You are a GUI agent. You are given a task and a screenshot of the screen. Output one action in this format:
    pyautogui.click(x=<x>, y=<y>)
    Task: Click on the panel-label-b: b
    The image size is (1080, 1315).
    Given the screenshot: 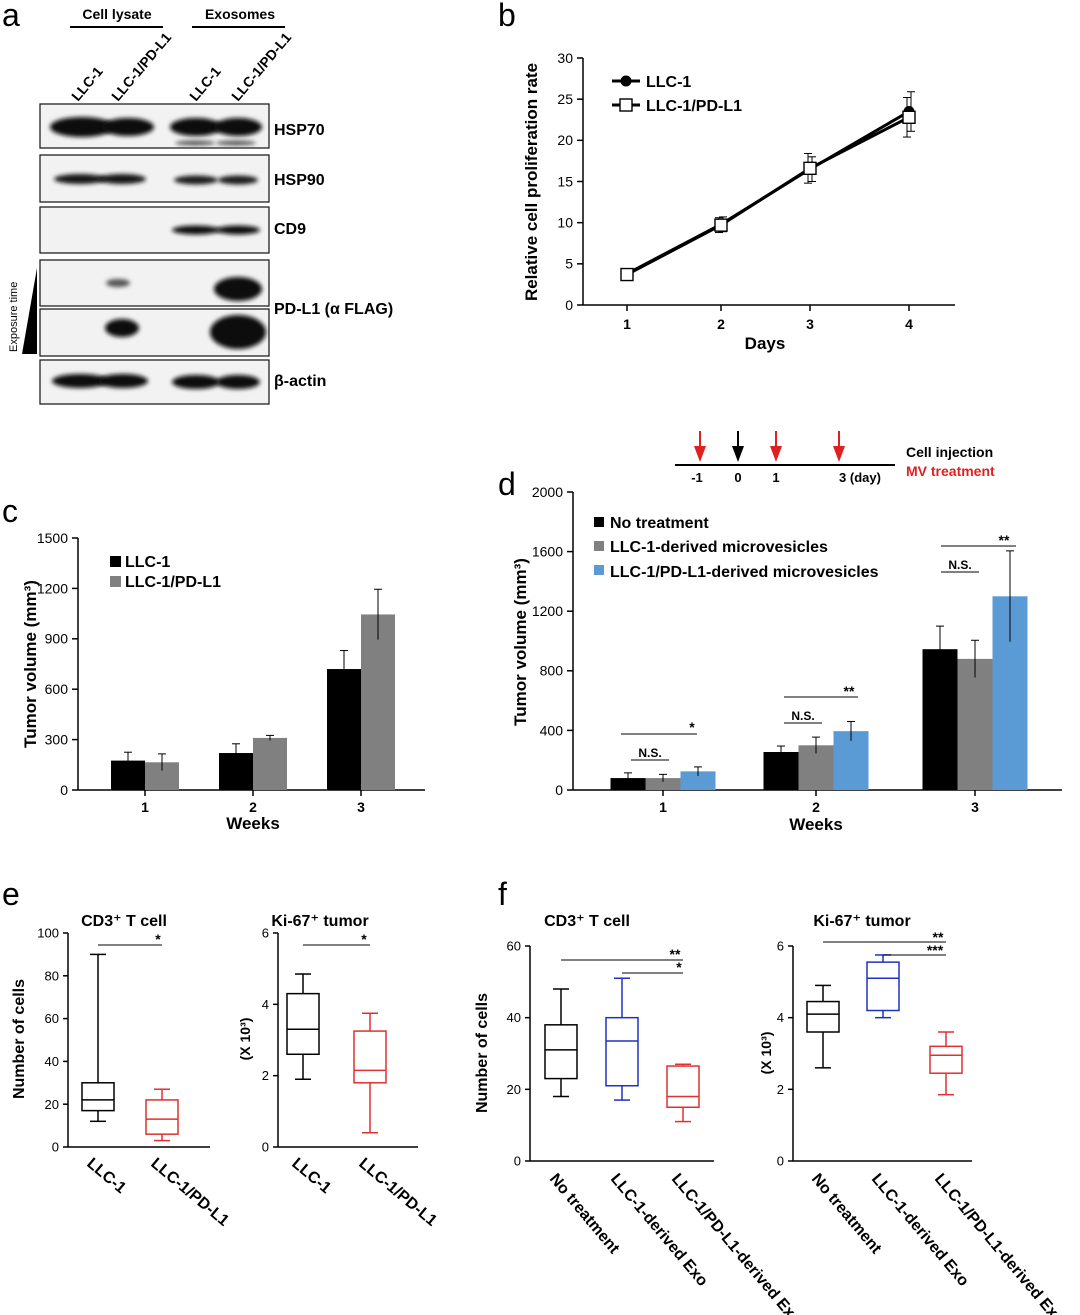 What is the action you would take?
    pyautogui.click(x=507, y=16)
    